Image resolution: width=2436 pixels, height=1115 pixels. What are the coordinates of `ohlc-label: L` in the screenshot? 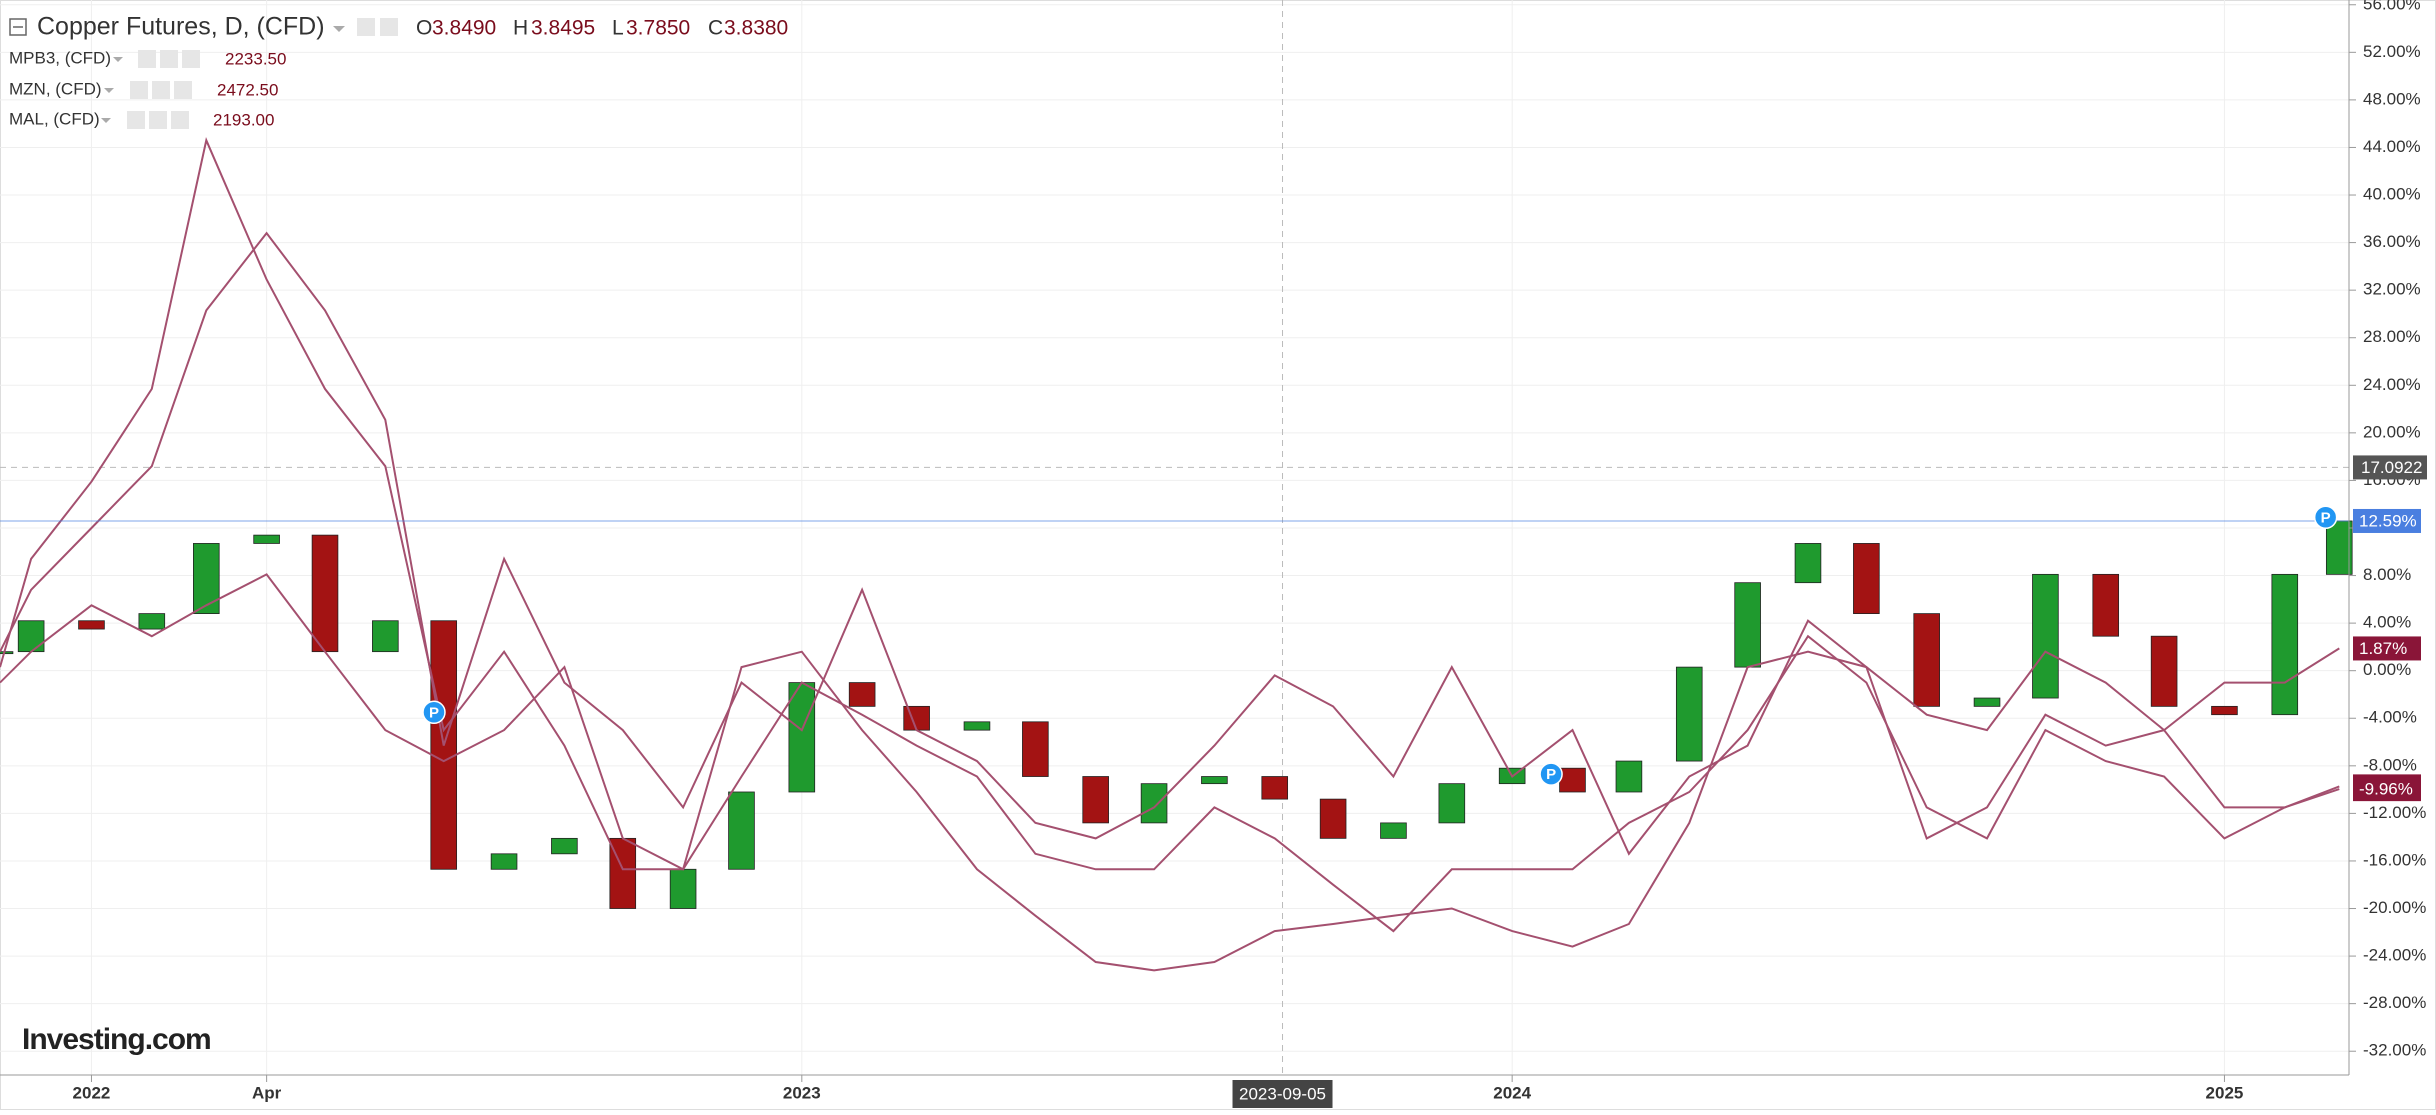 It's located at (618, 28).